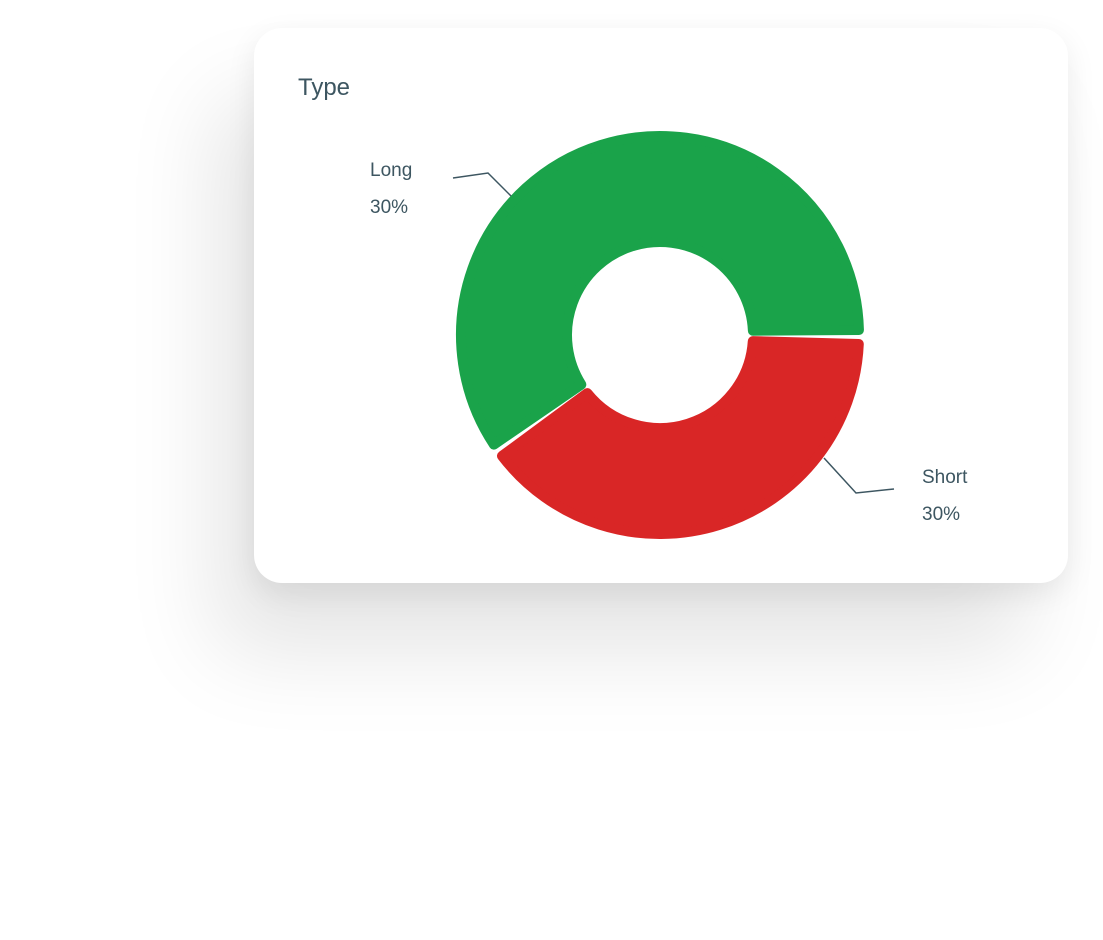  Describe the element at coordinates (680, 437) in the screenshot. I see `slice-short` at that location.